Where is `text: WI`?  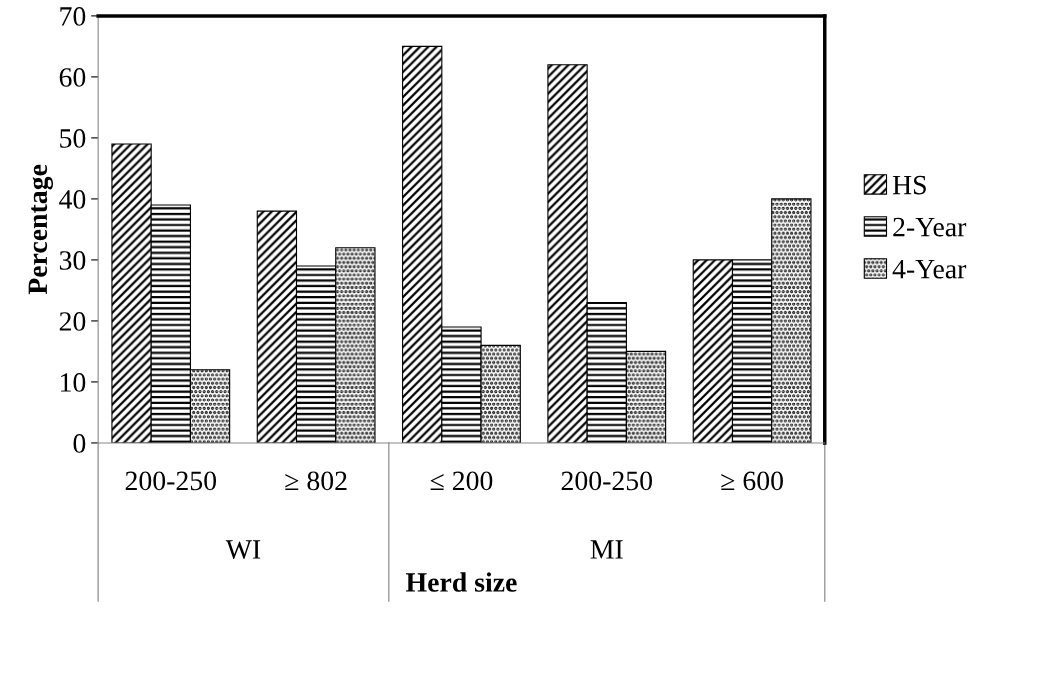 text: WI is located at coordinates (243, 549).